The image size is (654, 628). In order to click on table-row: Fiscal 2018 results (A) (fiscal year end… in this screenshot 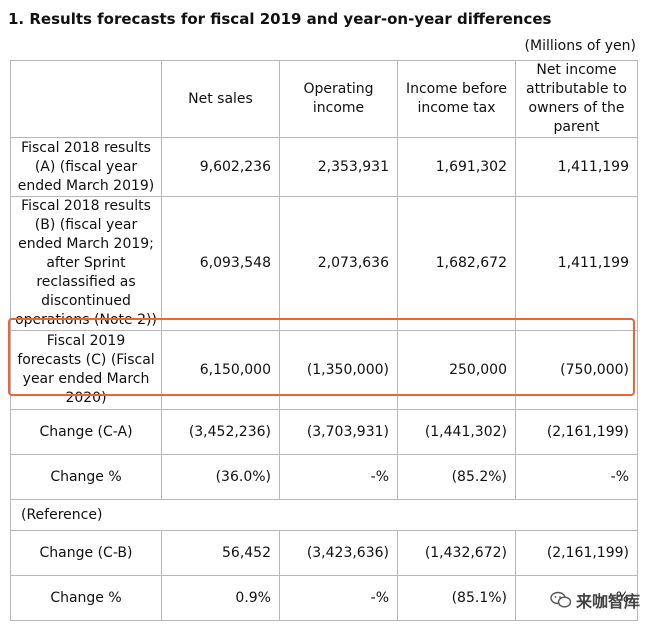, I will do `click(324, 167)`.